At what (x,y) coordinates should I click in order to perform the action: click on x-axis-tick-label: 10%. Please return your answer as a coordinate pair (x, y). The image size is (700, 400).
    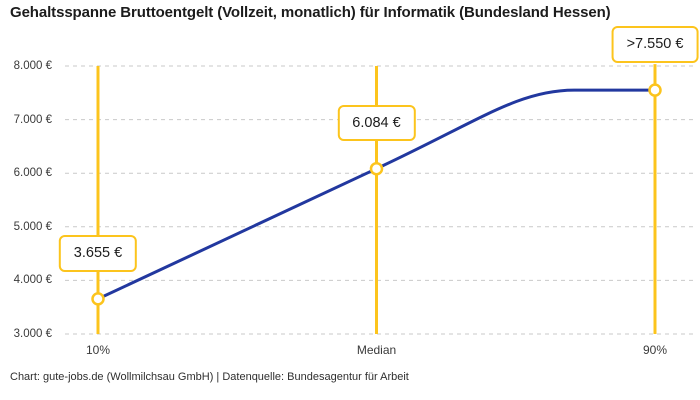
    Looking at the image, I should click on (98, 350).